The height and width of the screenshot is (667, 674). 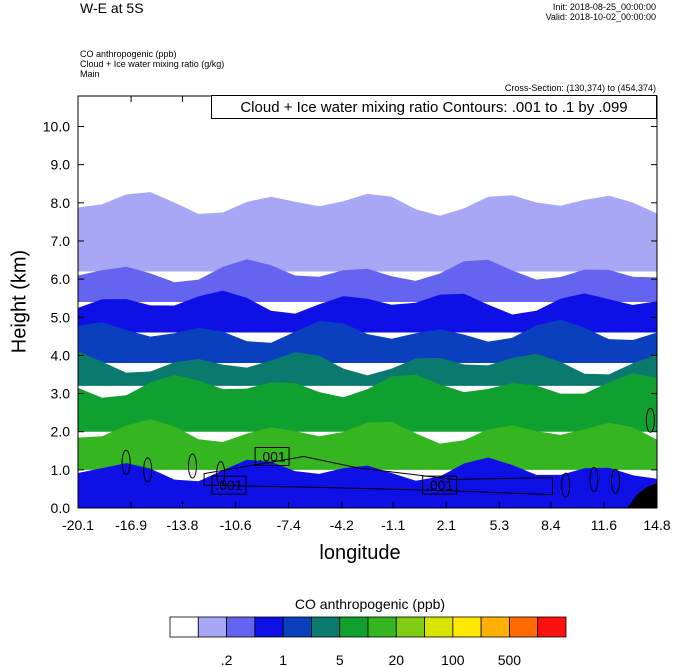 What do you see at coordinates (90, 74) in the screenshot?
I see `field-main-label: Main` at bounding box center [90, 74].